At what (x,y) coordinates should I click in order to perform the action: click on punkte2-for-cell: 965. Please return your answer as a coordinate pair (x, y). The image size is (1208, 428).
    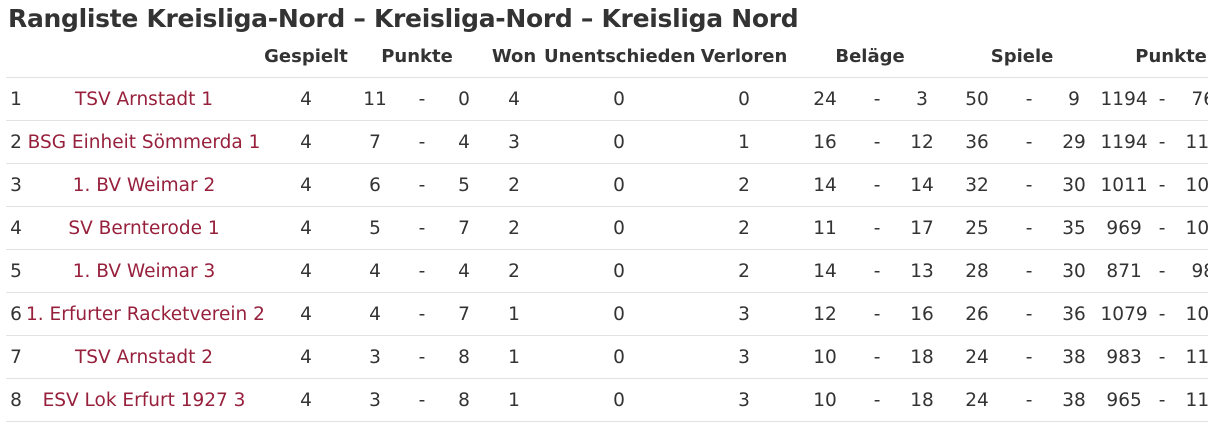
    Looking at the image, I should click on (1124, 400).